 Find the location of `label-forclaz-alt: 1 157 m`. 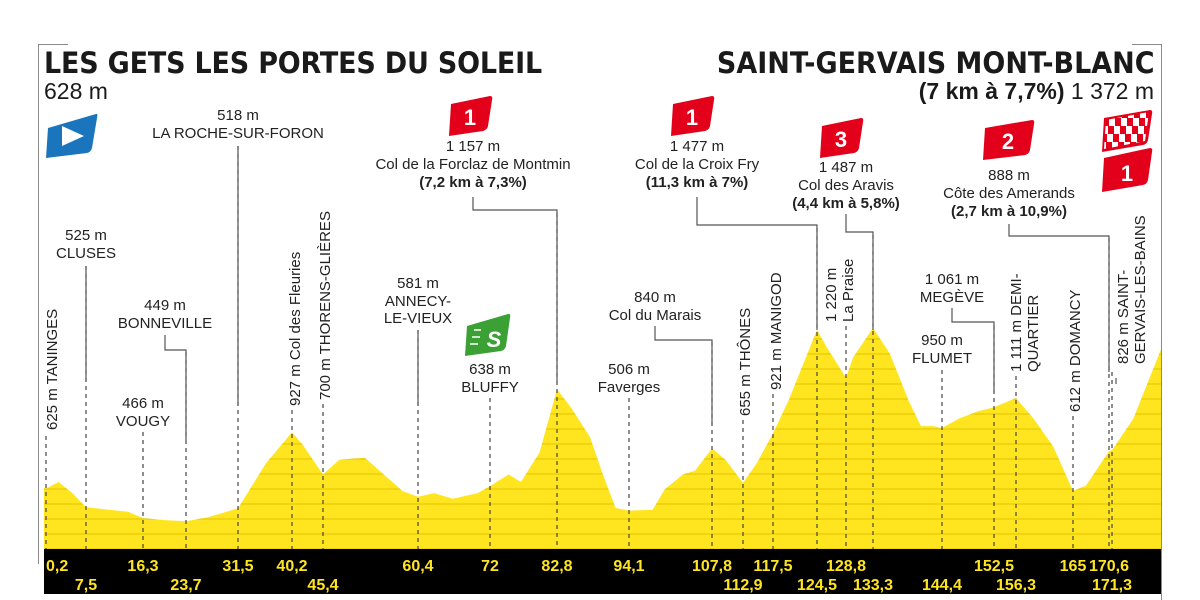

label-forclaz-alt: 1 157 m is located at coordinates (473, 146).